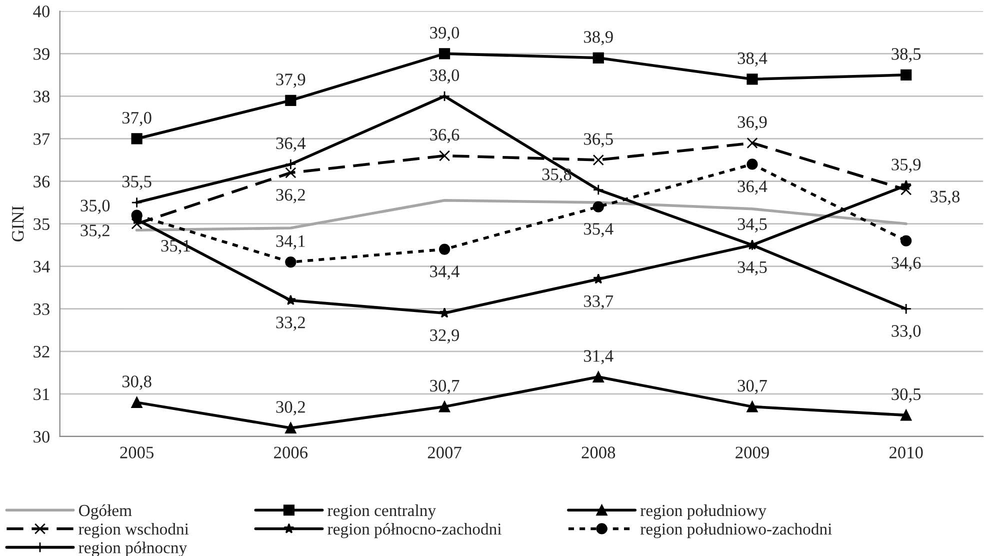 This screenshot has height=556, width=998. I want to click on data-label: 31,4, so click(599, 357).